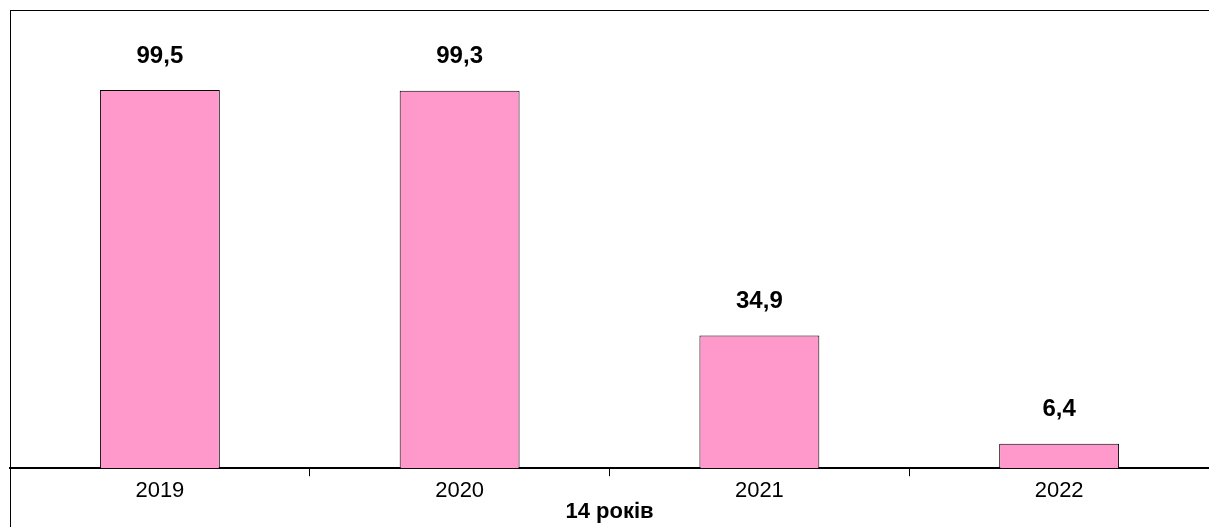 This screenshot has height=527, width=1209. I want to click on x-tick-label: 2019, so click(160, 490).